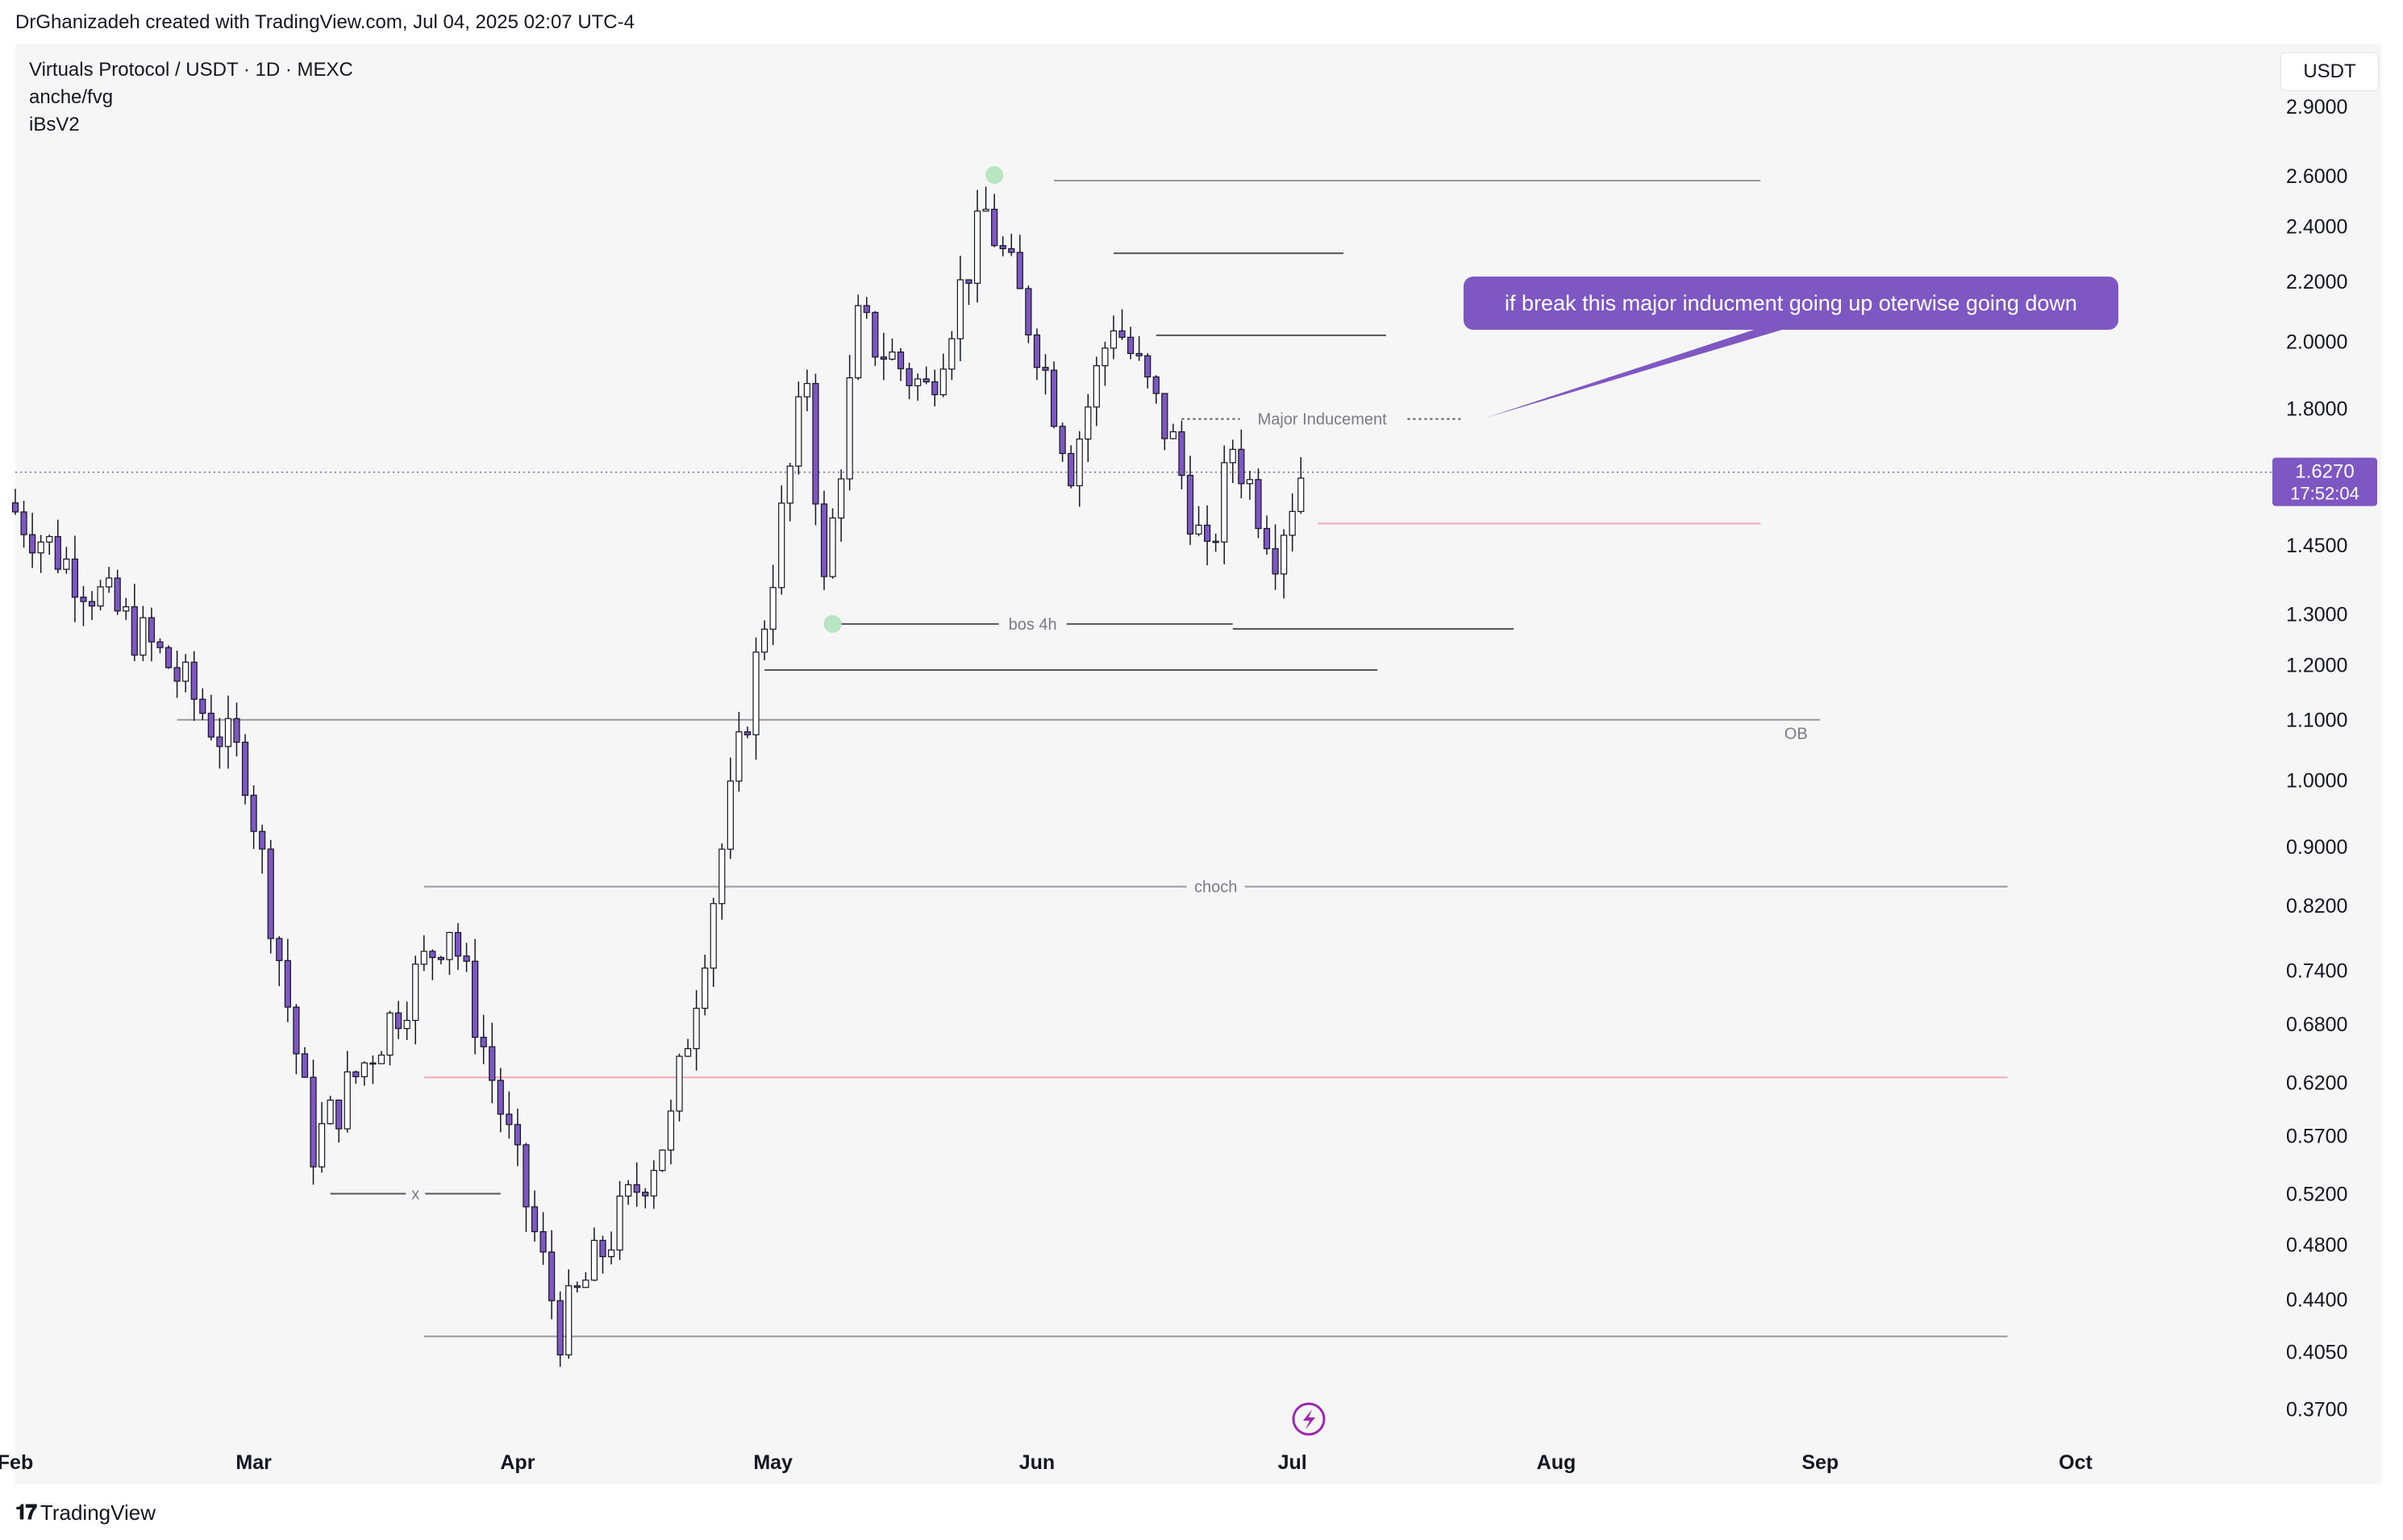 This screenshot has width=2403, height=1540. What do you see at coordinates (2316, 342) in the screenshot?
I see `price-tick-label: 2.0000` at bounding box center [2316, 342].